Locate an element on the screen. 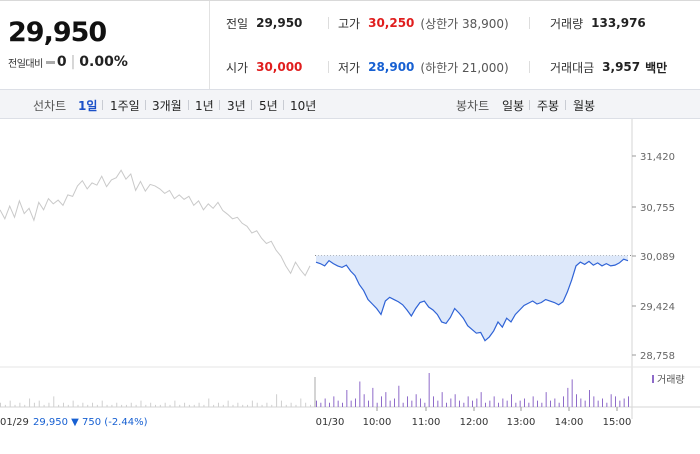 The height and width of the screenshot is (454, 700). today-label: 01/30 is located at coordinates (330, 422).